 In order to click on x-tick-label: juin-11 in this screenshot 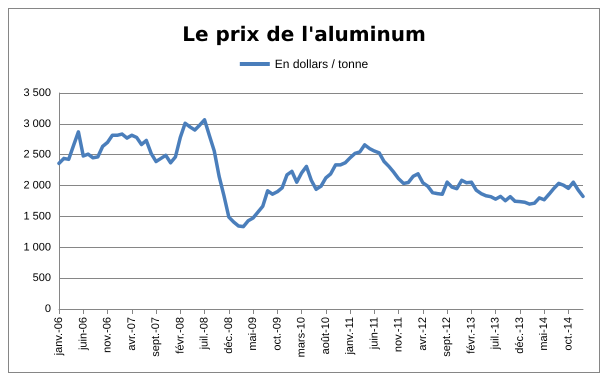, I will do `click(374, 333)`.